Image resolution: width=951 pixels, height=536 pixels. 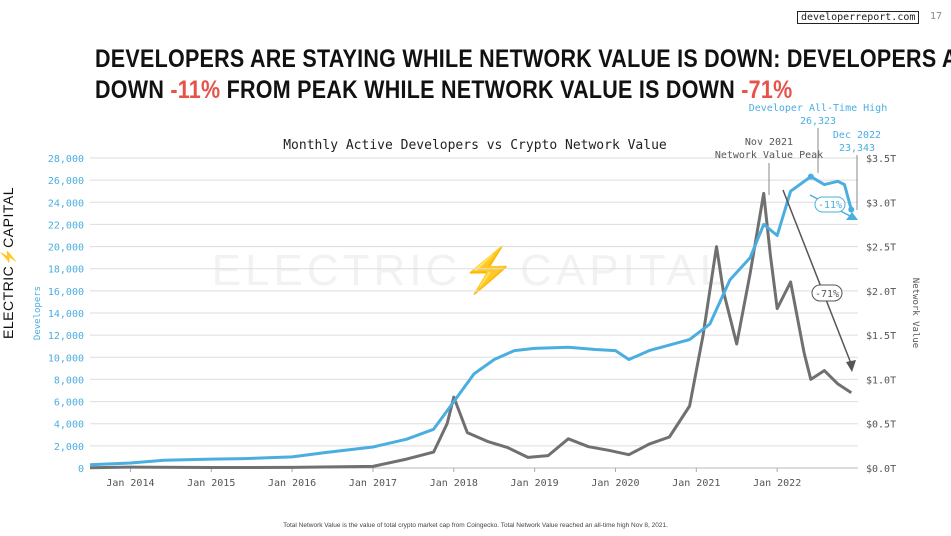 What do you see at coordinates (881, 469) in the screenshot?
I see `y2-tick-label: $0.0T` at bounding box center [881, 469].